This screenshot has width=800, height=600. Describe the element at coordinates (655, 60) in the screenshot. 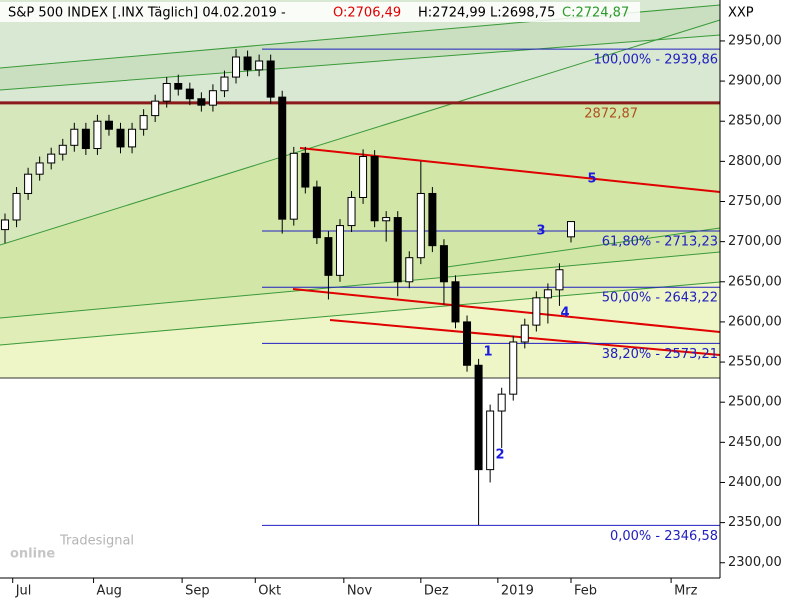

I see `fib-label: 100,00% - 2939,86` at that location.